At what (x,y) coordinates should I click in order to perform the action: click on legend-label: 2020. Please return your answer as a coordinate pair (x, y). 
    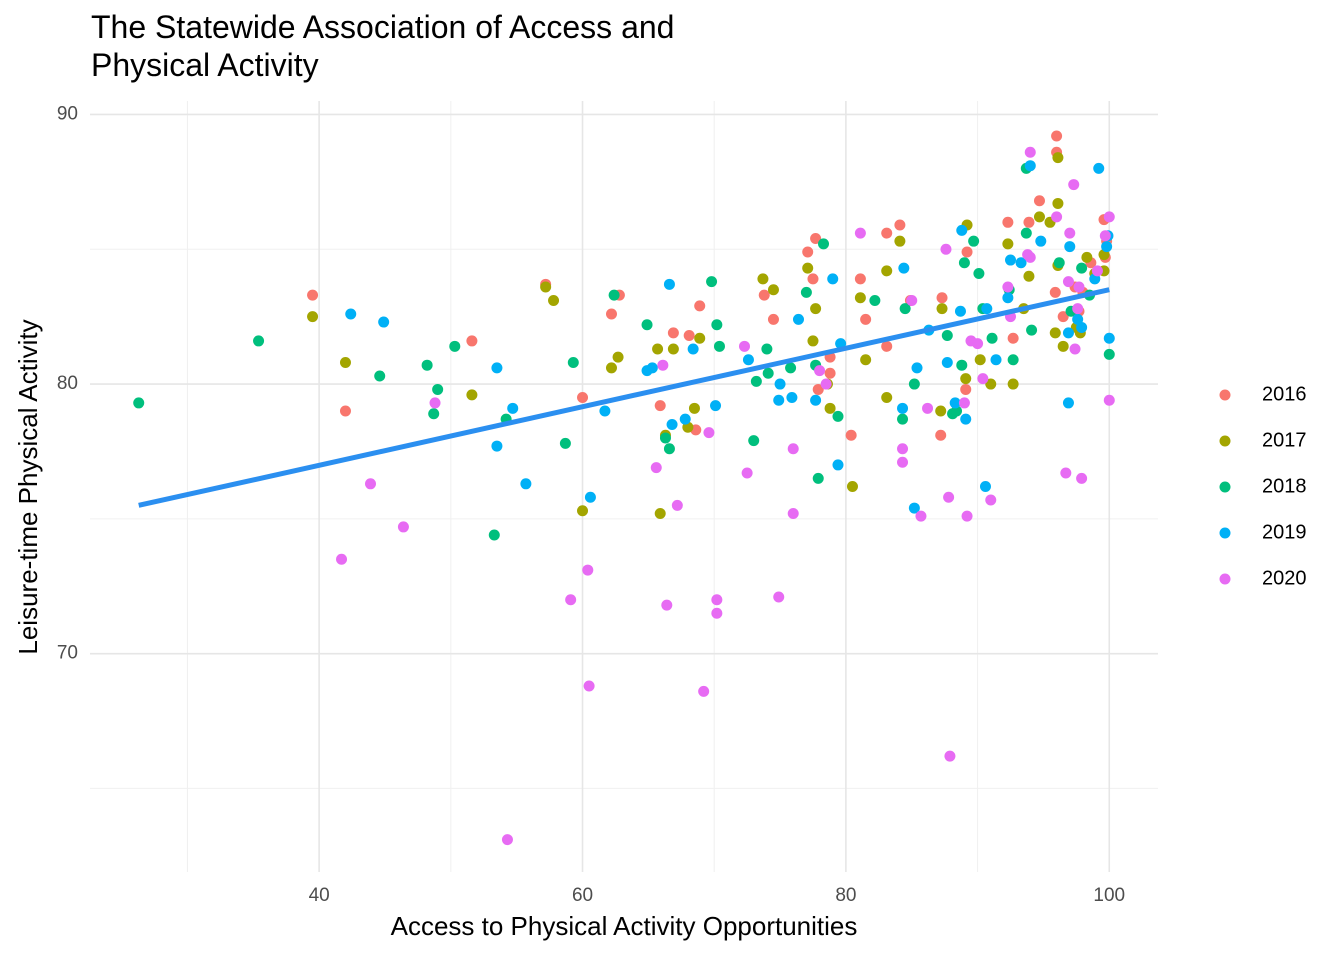
    Looking at the image, I should click on (1284, 578).